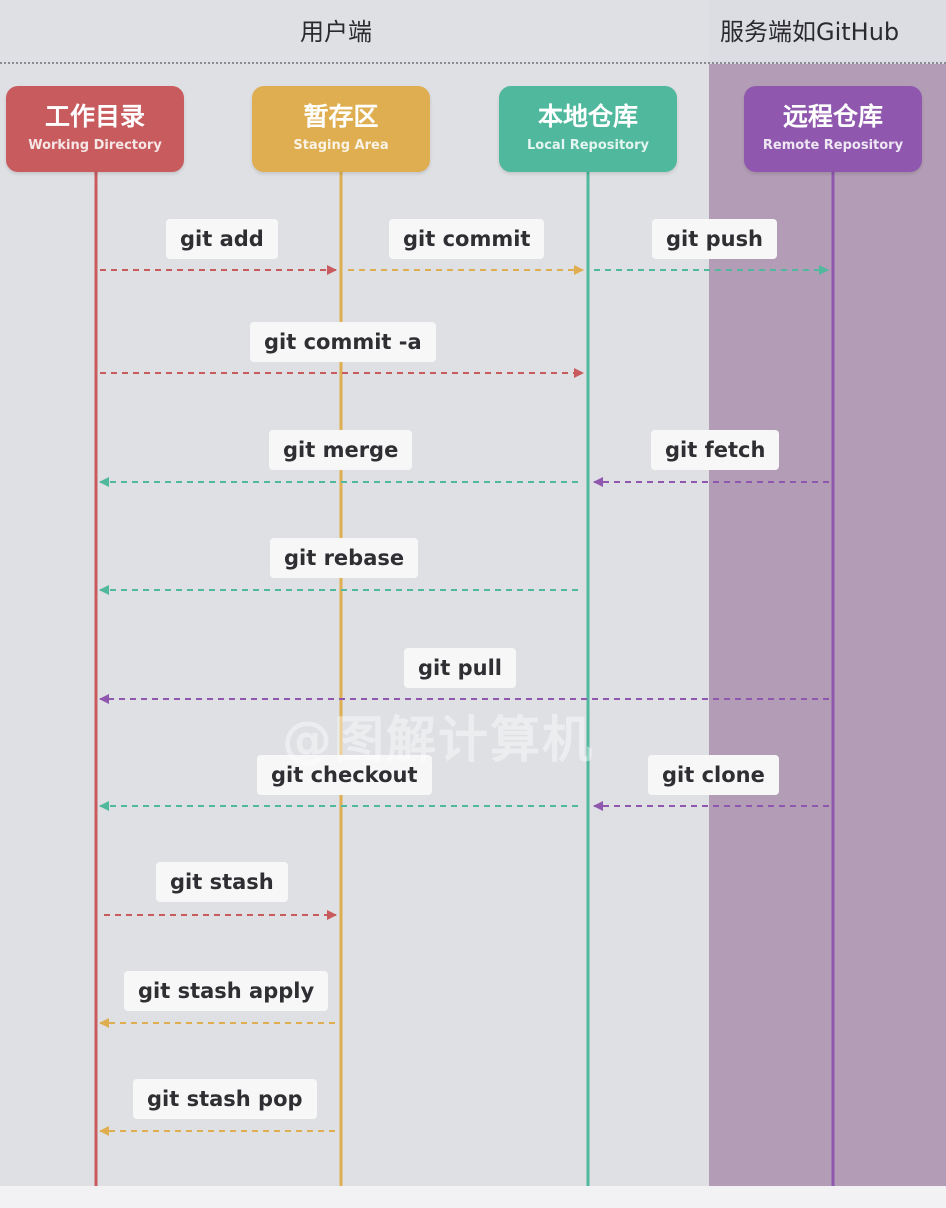 Image resolution: width=946 pixels, height=1208 pixels. I want to click on header-divider, so click(473, 63).